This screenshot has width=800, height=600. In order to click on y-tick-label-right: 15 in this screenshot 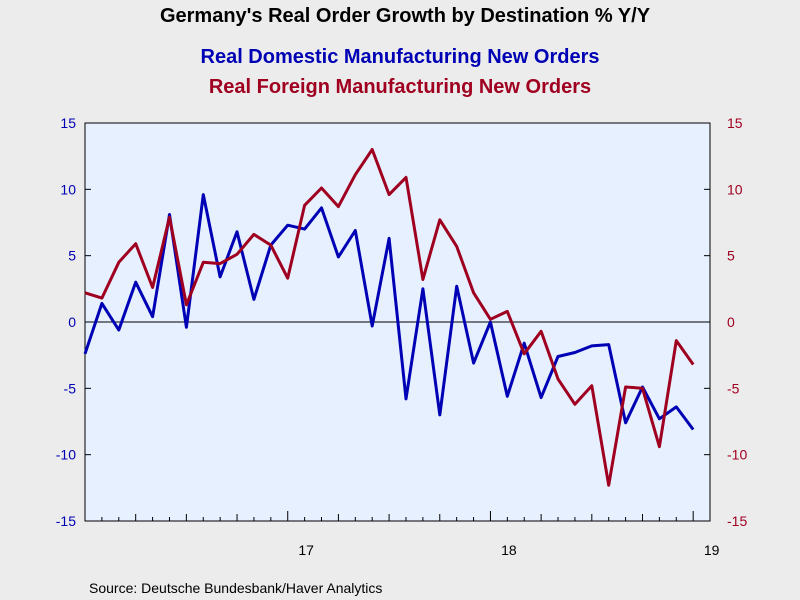, I will do `click(735, 123)`.